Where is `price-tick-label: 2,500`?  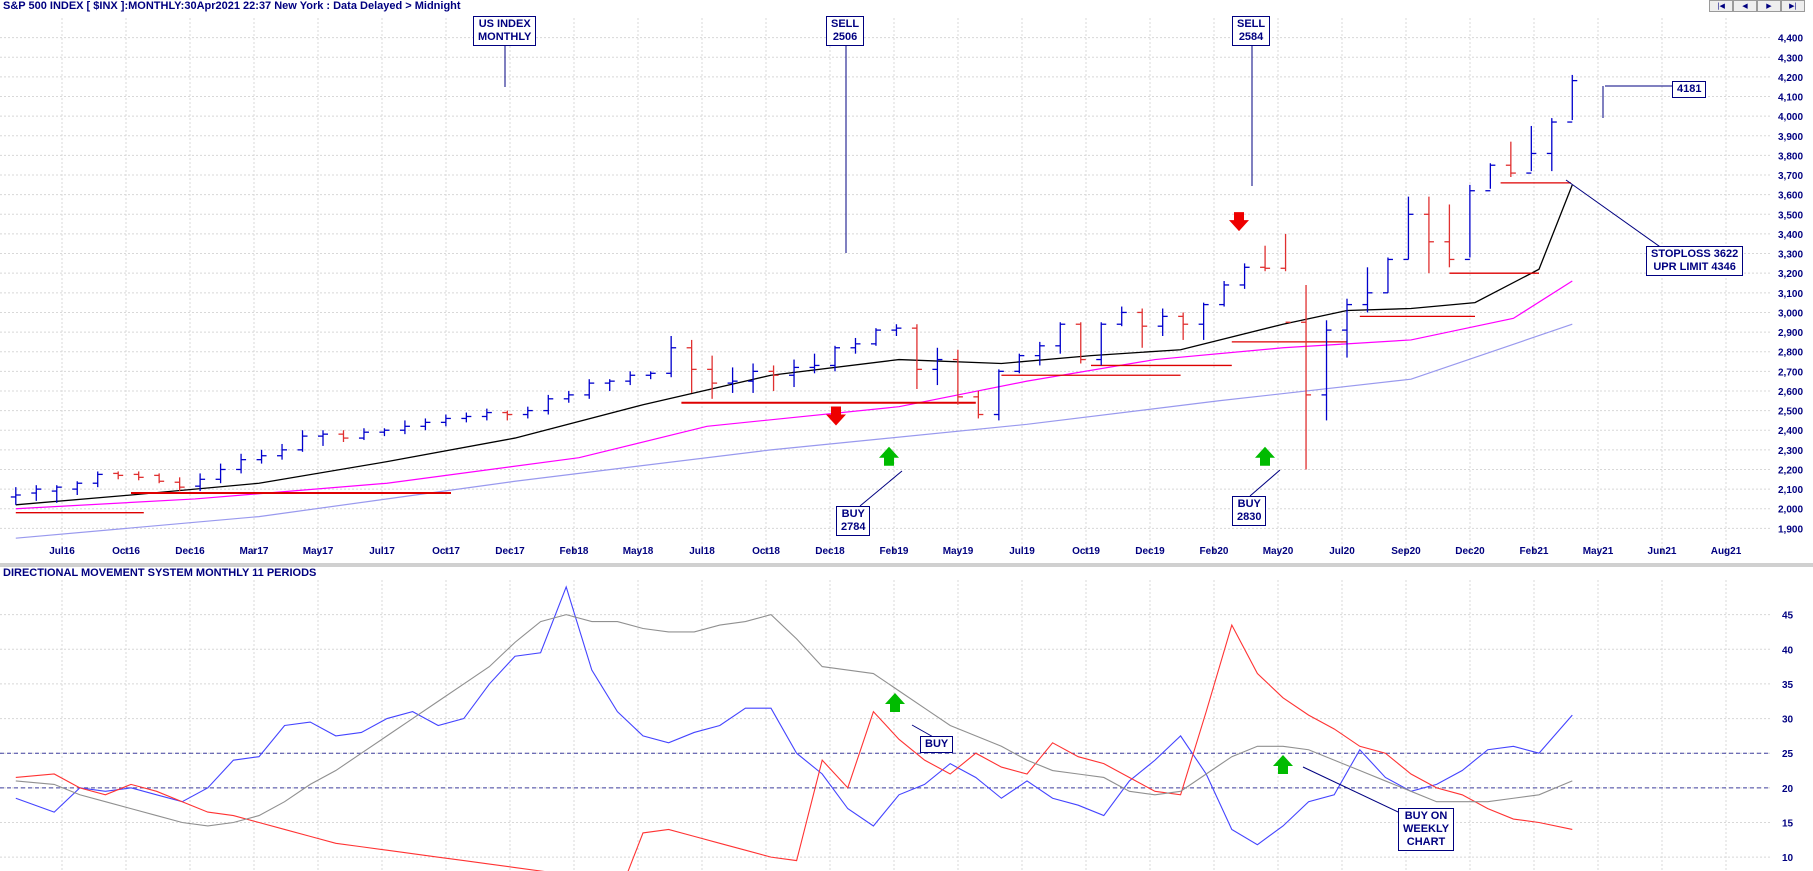 price-tick-label: 2,500 is located at coordinates (1790, 412).